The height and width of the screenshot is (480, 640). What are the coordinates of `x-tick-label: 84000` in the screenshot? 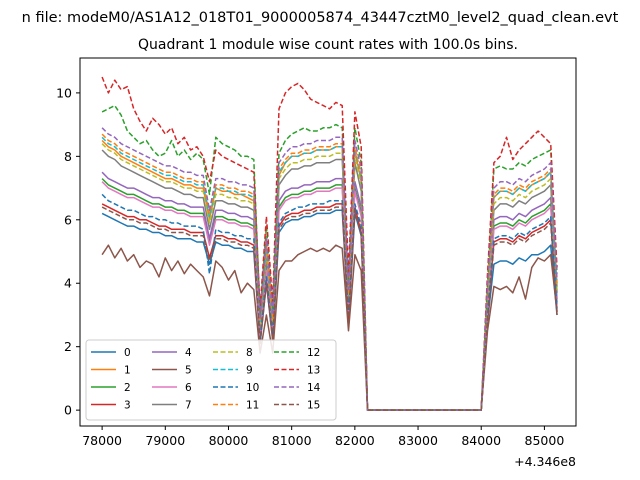 It's located at (481, 440).